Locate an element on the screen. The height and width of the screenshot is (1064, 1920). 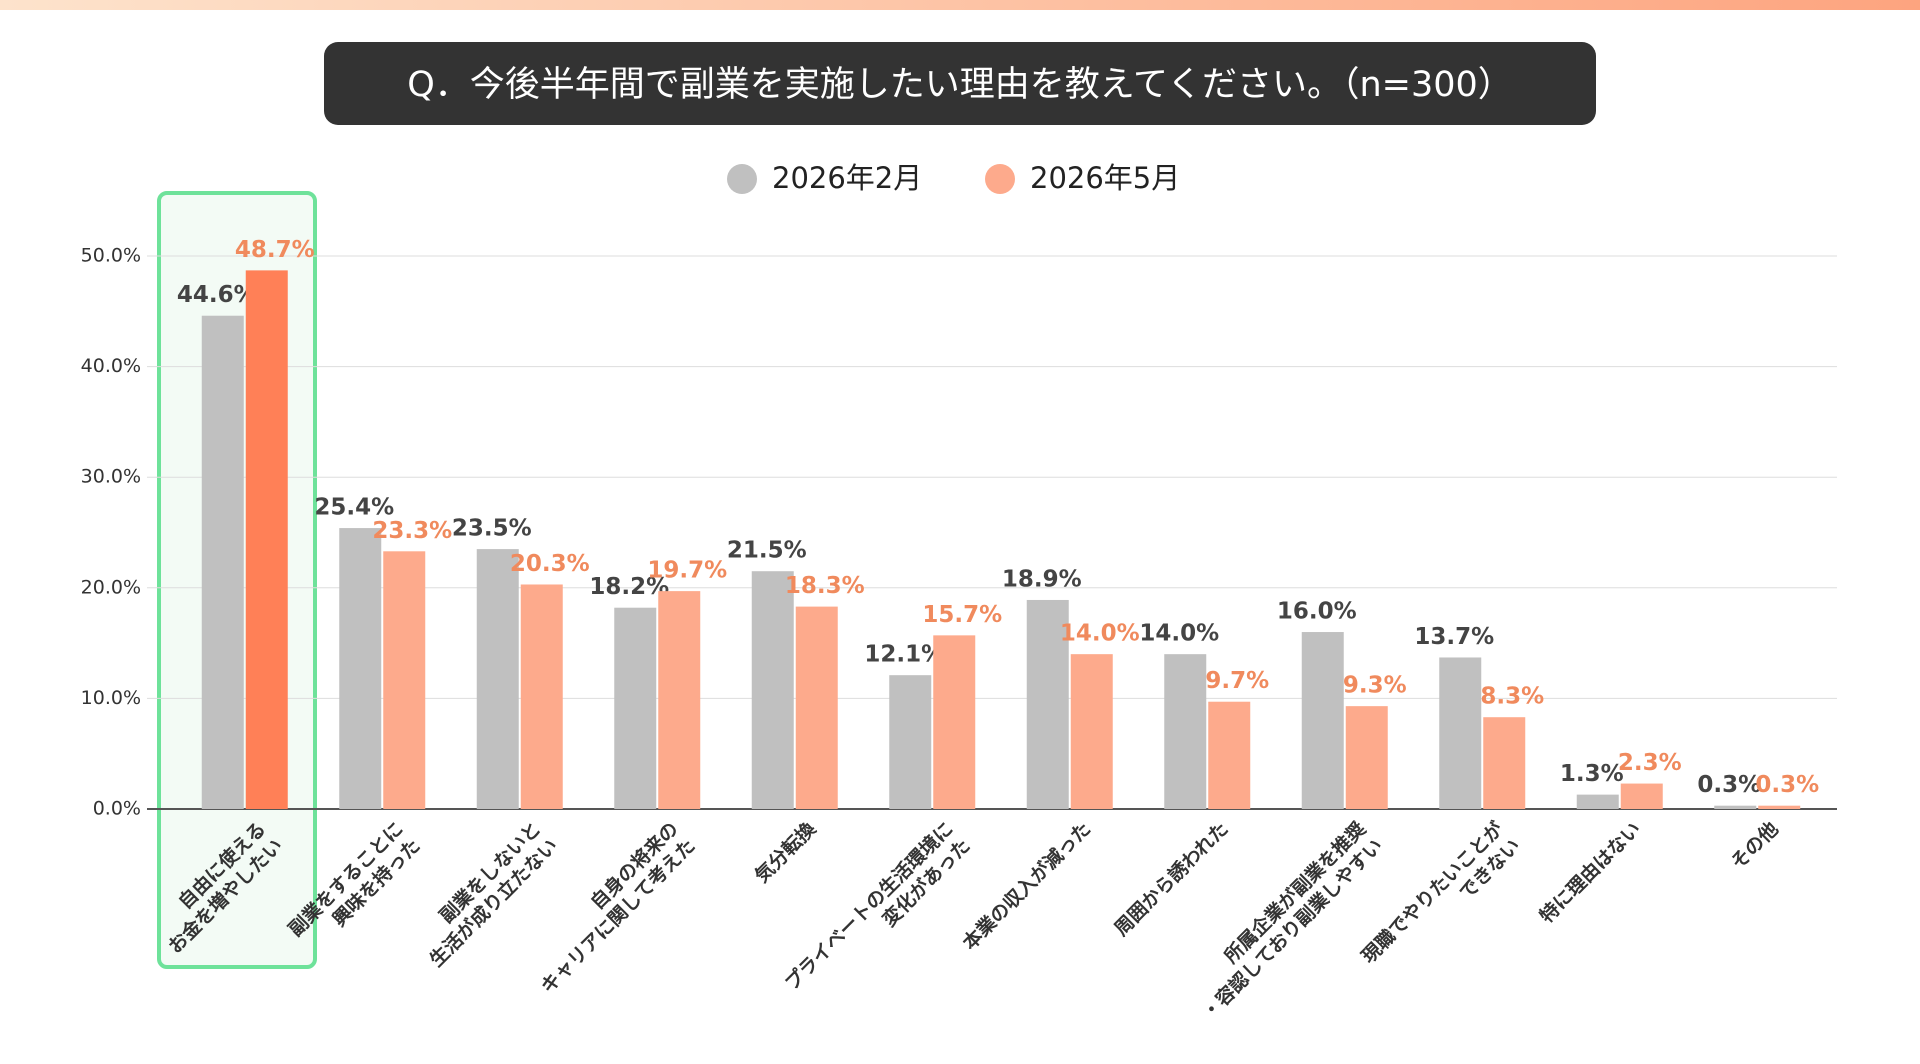
x-tick-line: 周囲から誘われた is located at coordinates (1171, 878).